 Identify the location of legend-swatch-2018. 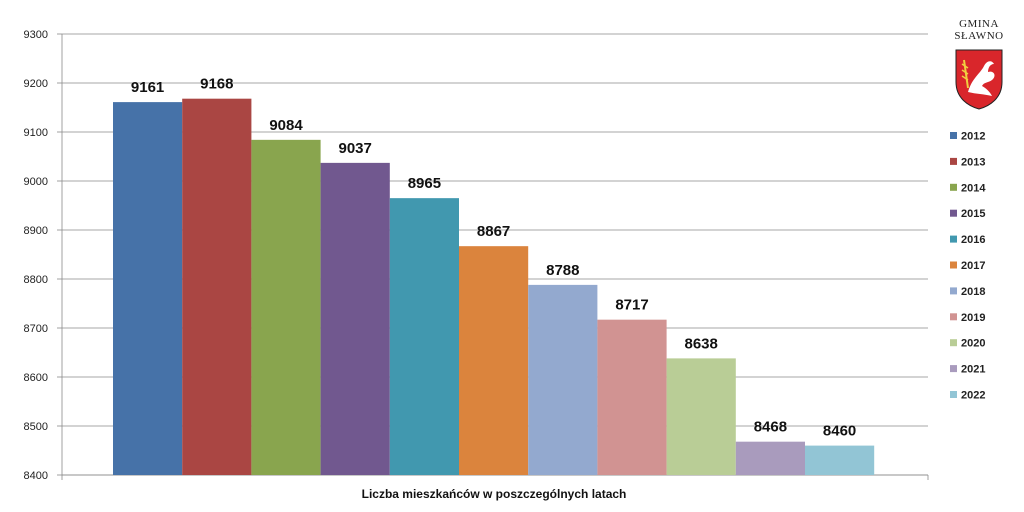
(953, 291).